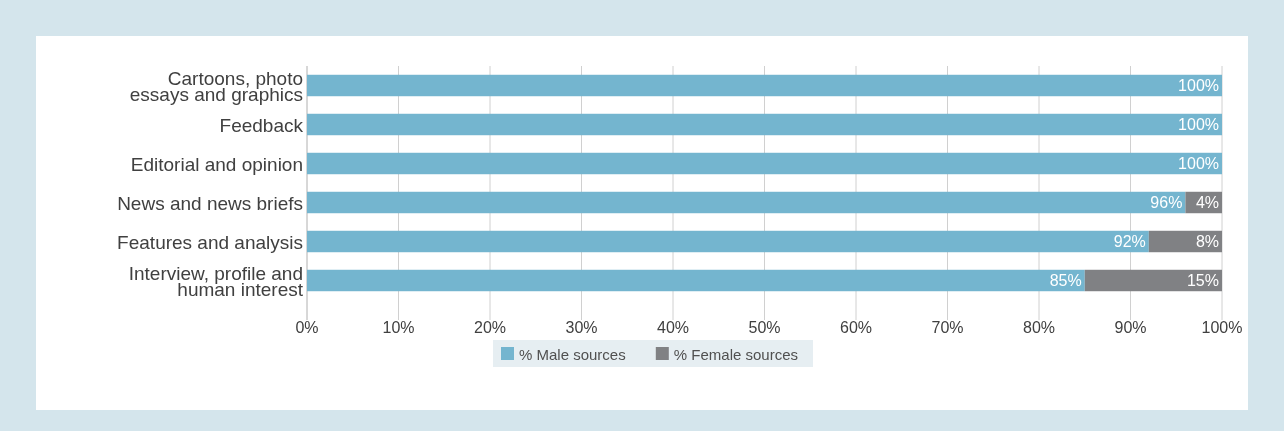  What do you see at coordinates (947, 327) in the screenshot?
I see `x-tick-label: 70%` at bounding box center [947, 327].